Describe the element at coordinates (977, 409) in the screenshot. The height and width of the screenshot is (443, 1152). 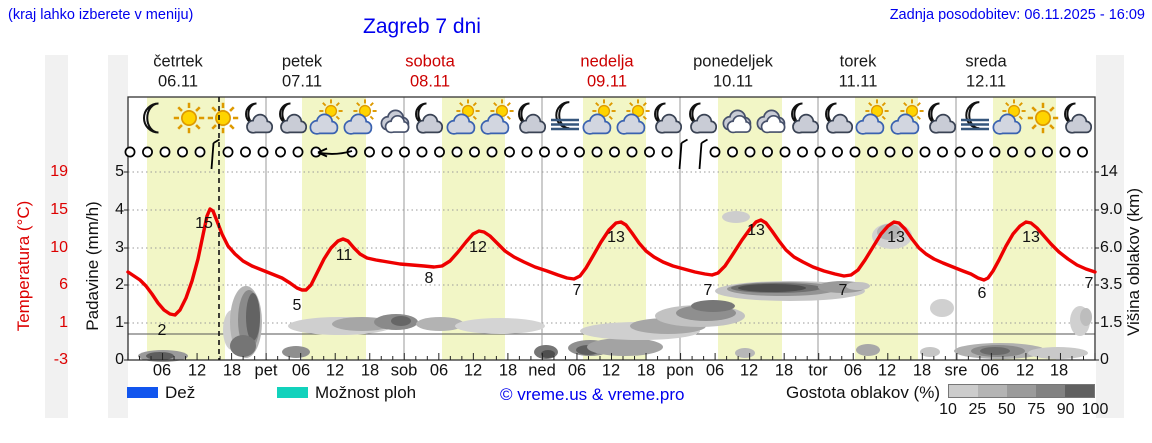
I see `cloud-density-scale-label: 25` at that location.